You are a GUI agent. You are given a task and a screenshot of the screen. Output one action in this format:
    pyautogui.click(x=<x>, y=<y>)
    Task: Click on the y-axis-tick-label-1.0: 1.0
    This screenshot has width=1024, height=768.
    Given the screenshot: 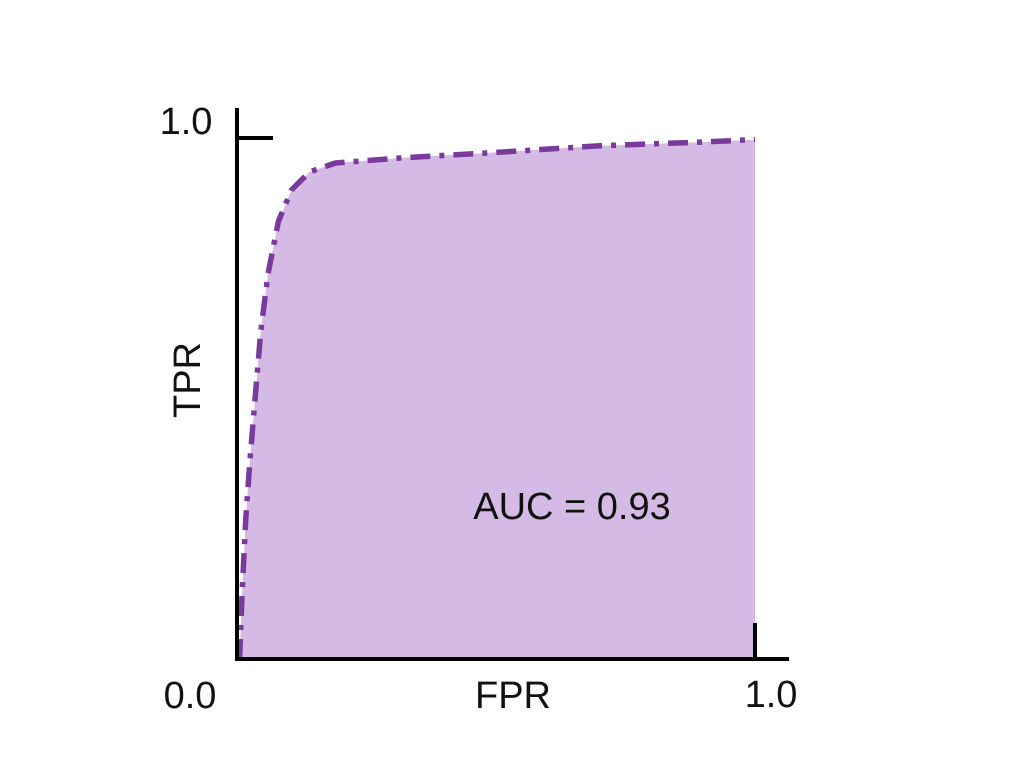 What is the action you would take?
    pyautogui.click(x=186, y=122)
    